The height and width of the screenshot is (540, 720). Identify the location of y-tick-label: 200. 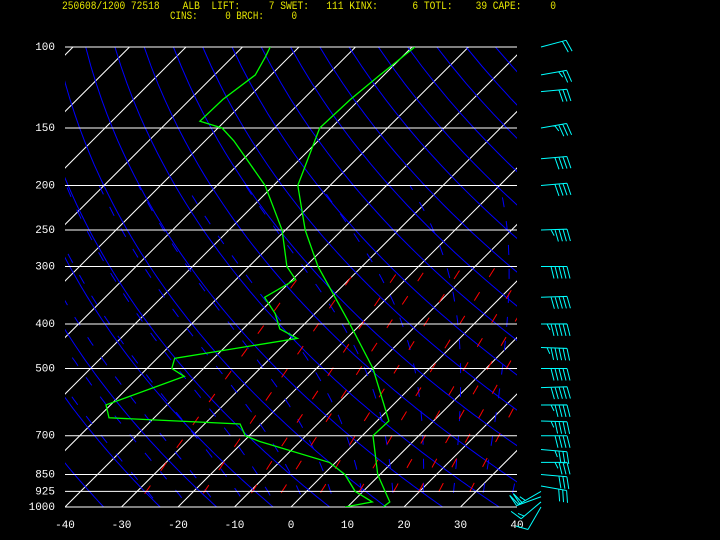
(45, 186).